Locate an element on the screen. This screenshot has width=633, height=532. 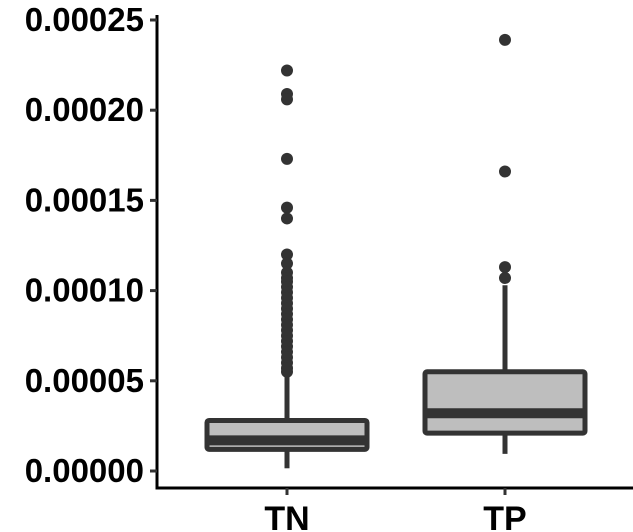
y-tick-label: 0.00020 is located at coordinates (84, 109).